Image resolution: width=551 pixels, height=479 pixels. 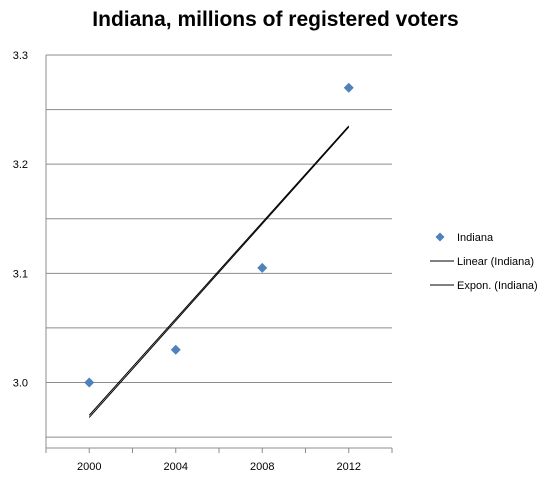 I want to click on legend-label-linear: Linear (Indiana), so click(x=495, y=262).